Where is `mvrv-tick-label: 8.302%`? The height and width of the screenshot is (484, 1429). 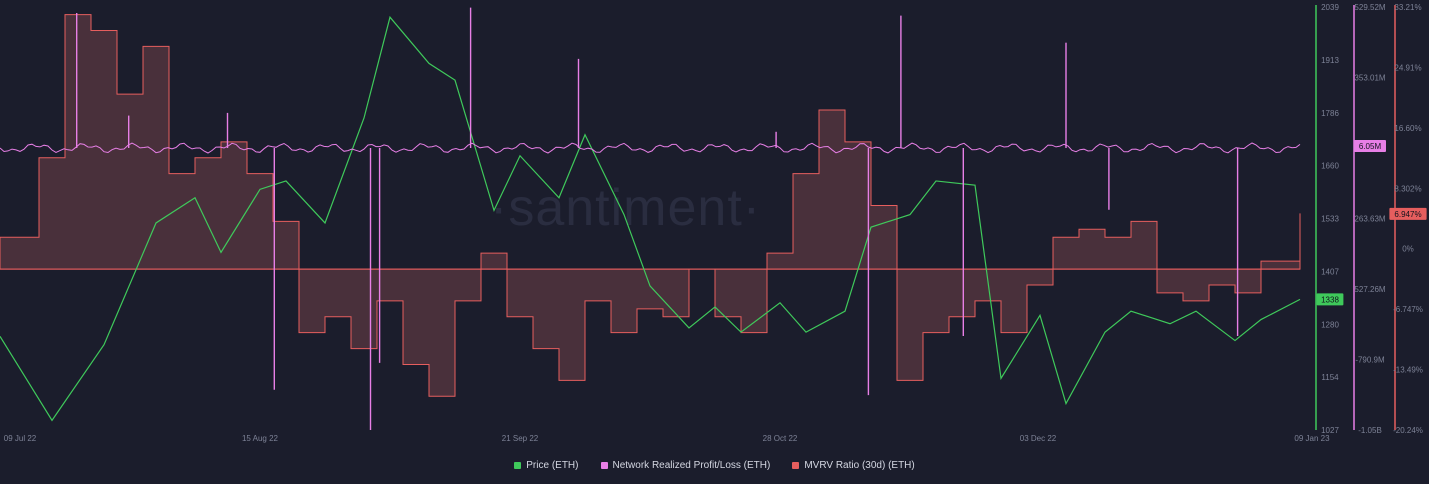 mvrv-tick-label: 8.302% is located at coordinates (1407, 188).